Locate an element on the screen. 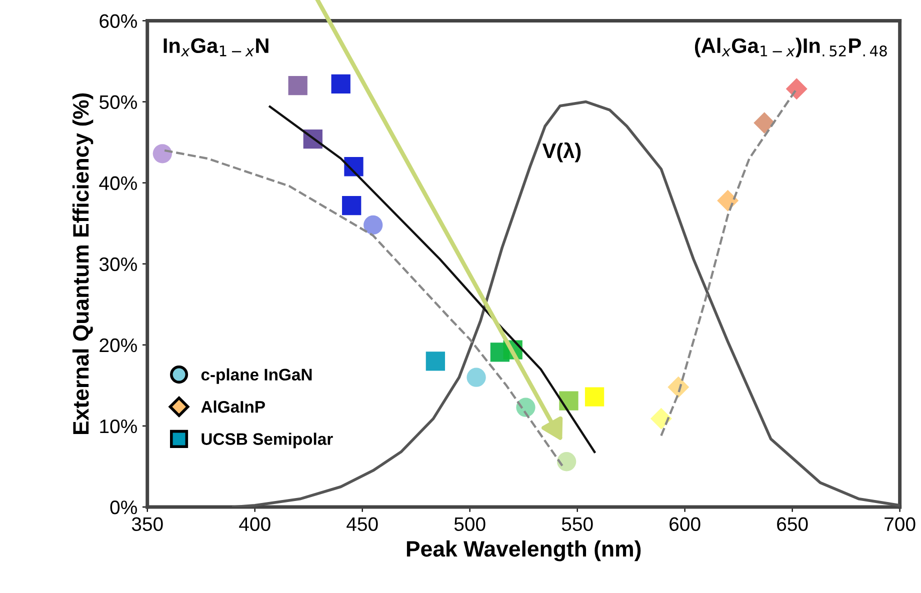 This screenshot has width=921, height=593. x-tick-label: 500 is located at coordinates (470, 524).